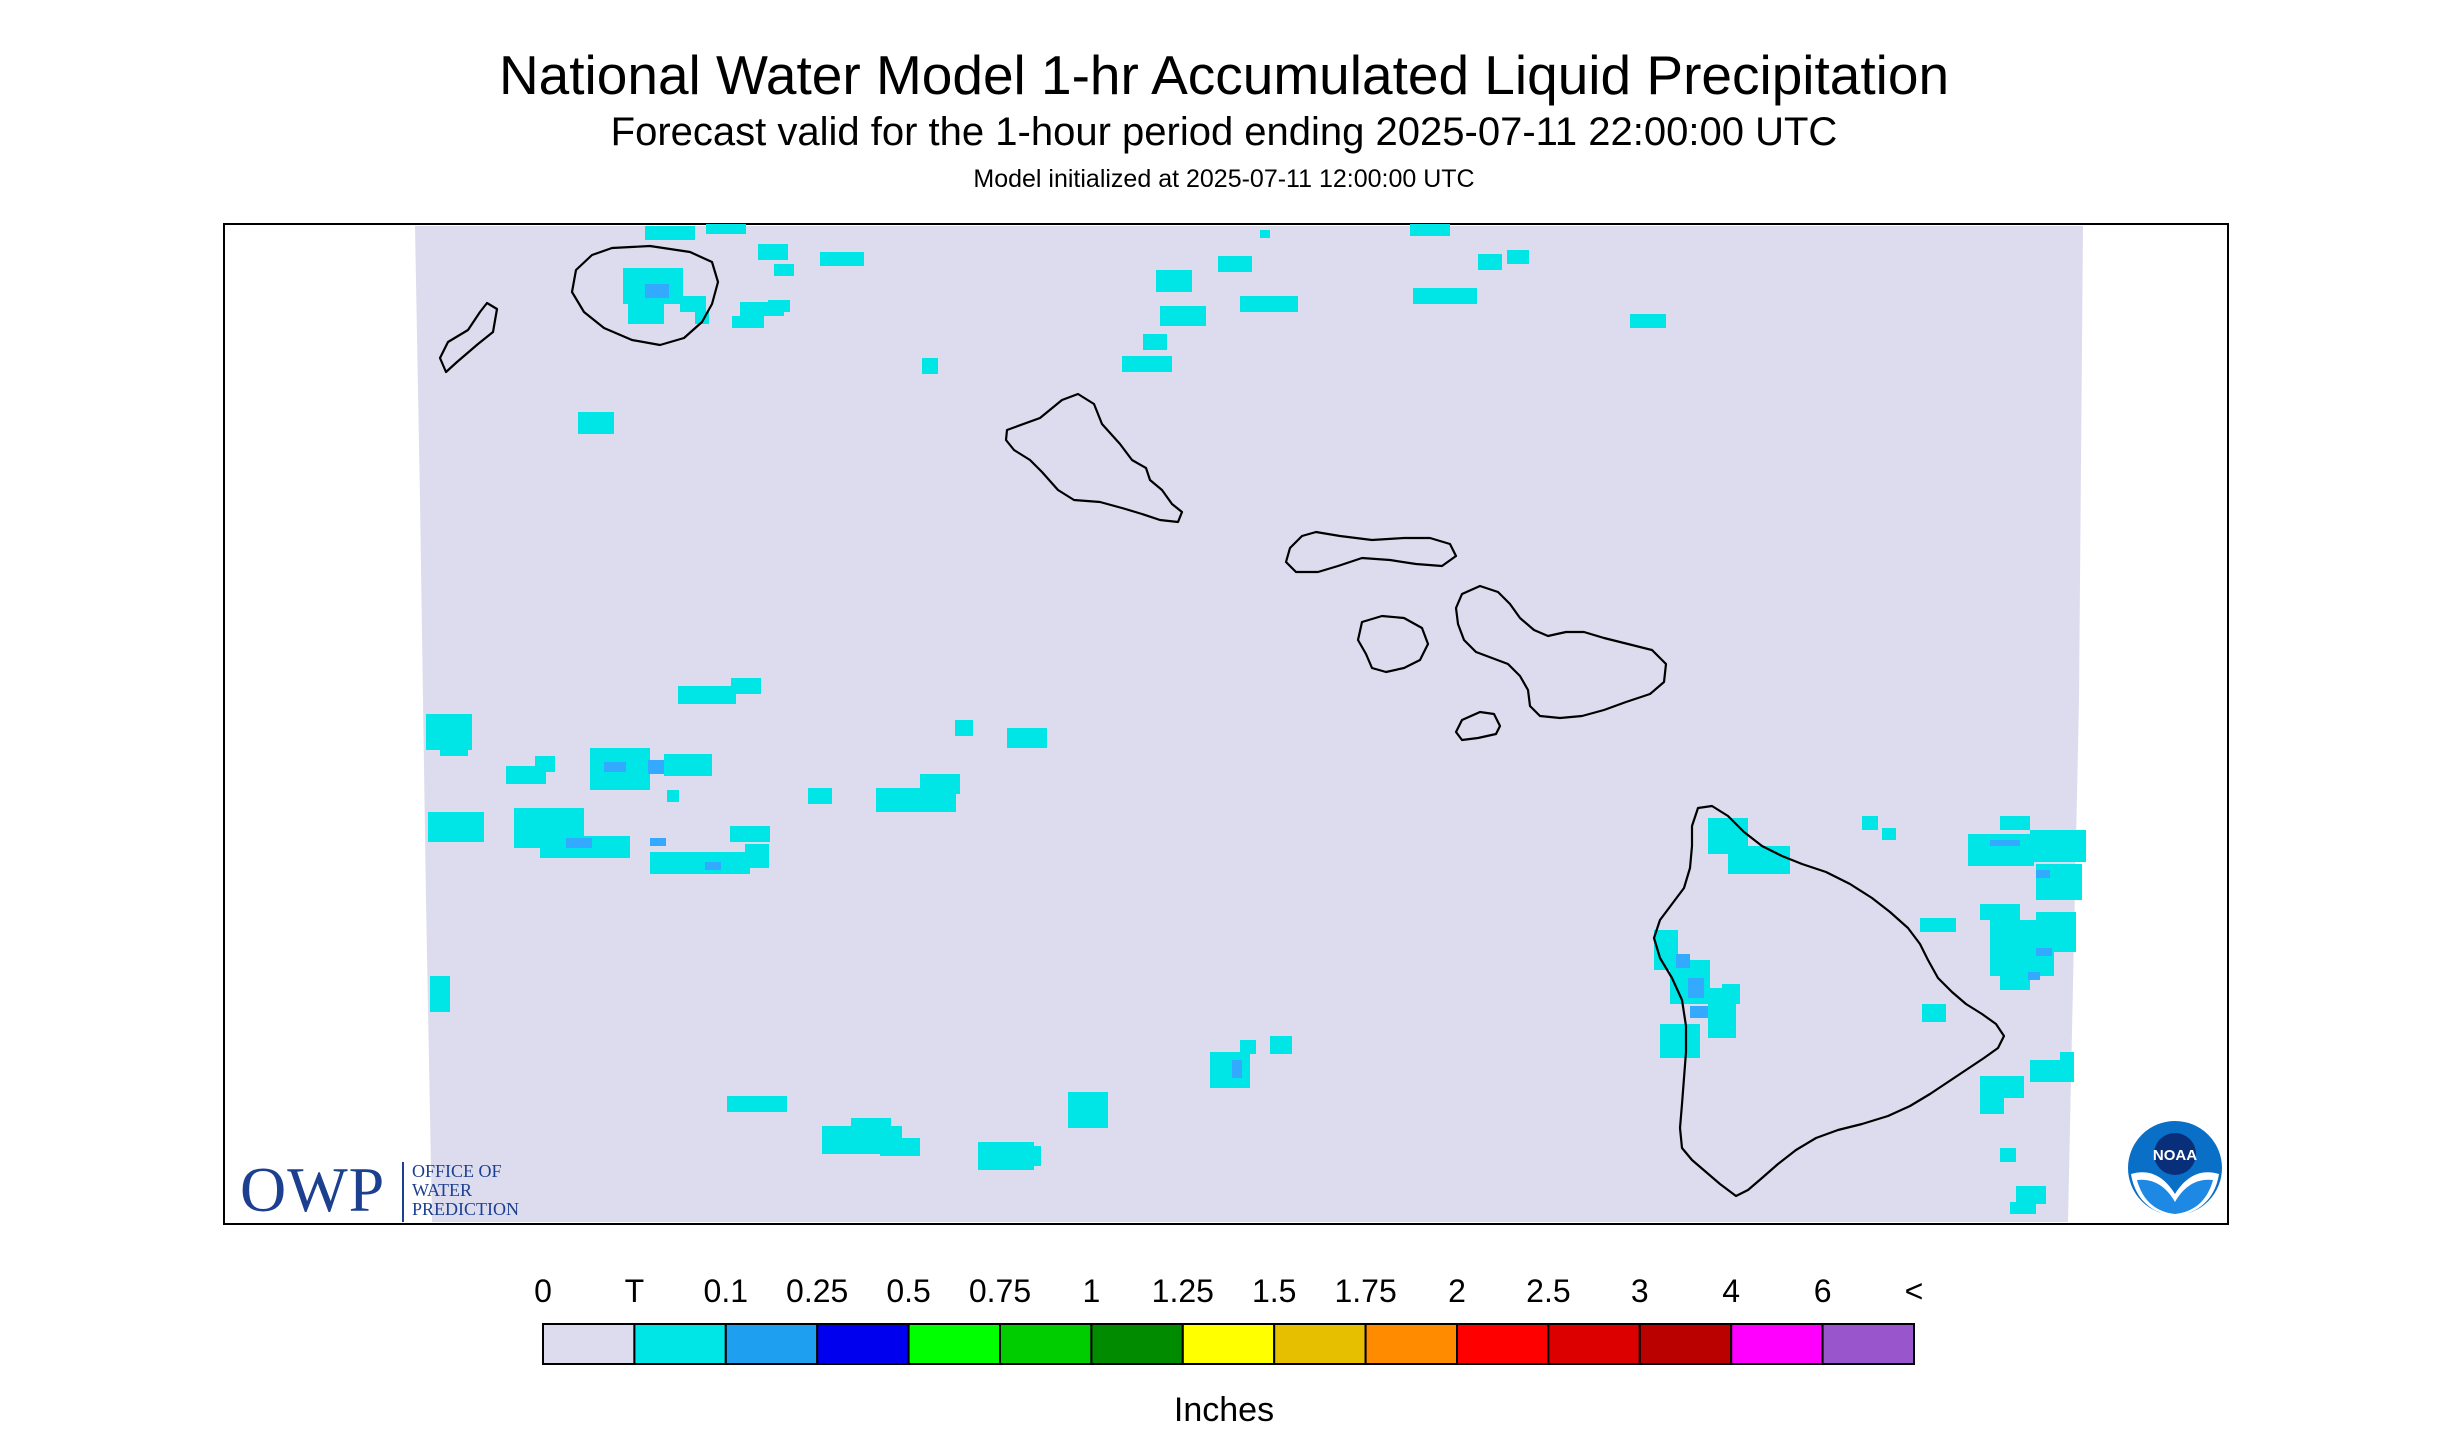  Describe the element at coordinates (1731, 1291) in the screenshot. I see `legend-tick-label: 4` at that location.